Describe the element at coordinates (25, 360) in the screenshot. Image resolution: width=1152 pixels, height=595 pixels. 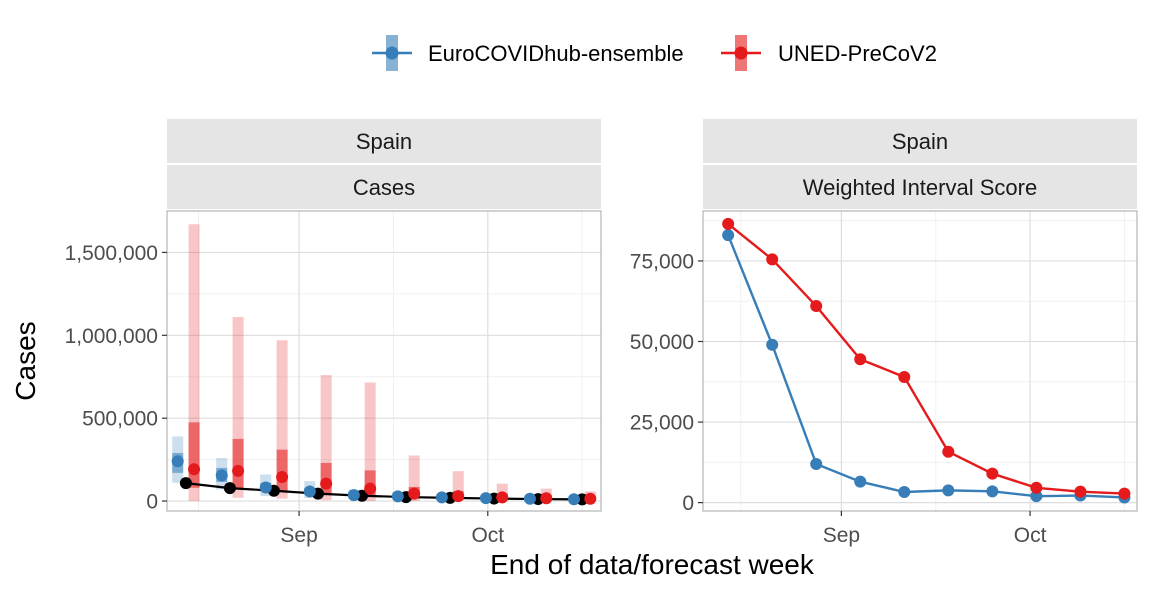
I see `y-axis-title: Cases` at that location.